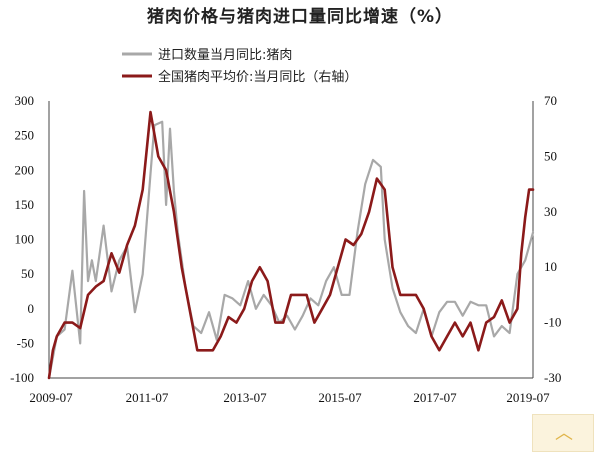 This screenshot has height=452, width=600. I want to click on chevron-up-icon: ︿, so click(564, 433).